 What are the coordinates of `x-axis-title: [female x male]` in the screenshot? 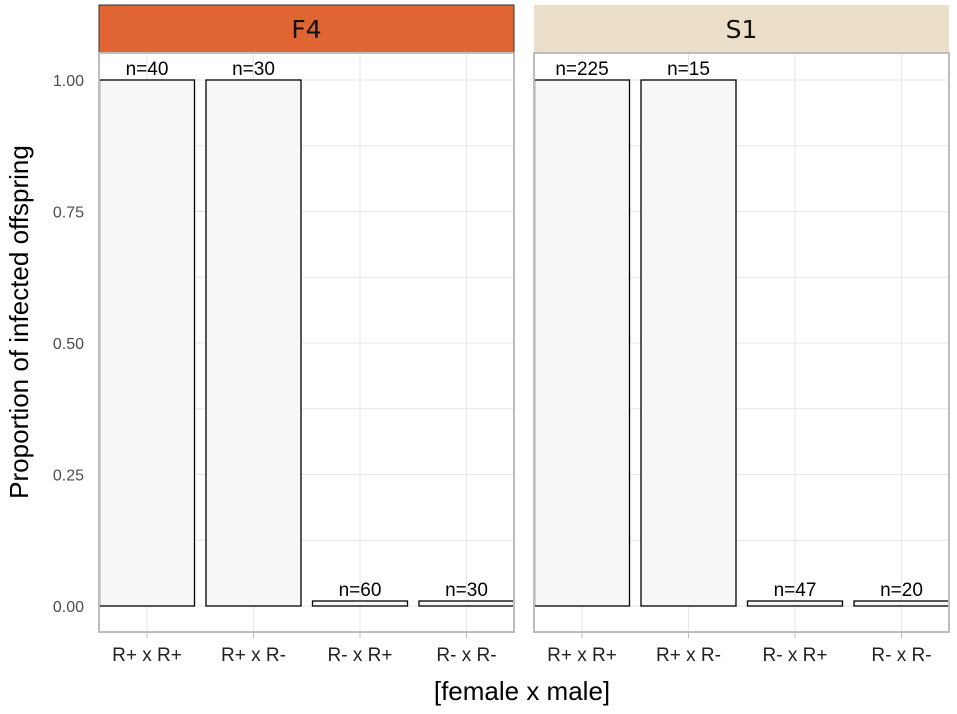 It's located at (522, 691).